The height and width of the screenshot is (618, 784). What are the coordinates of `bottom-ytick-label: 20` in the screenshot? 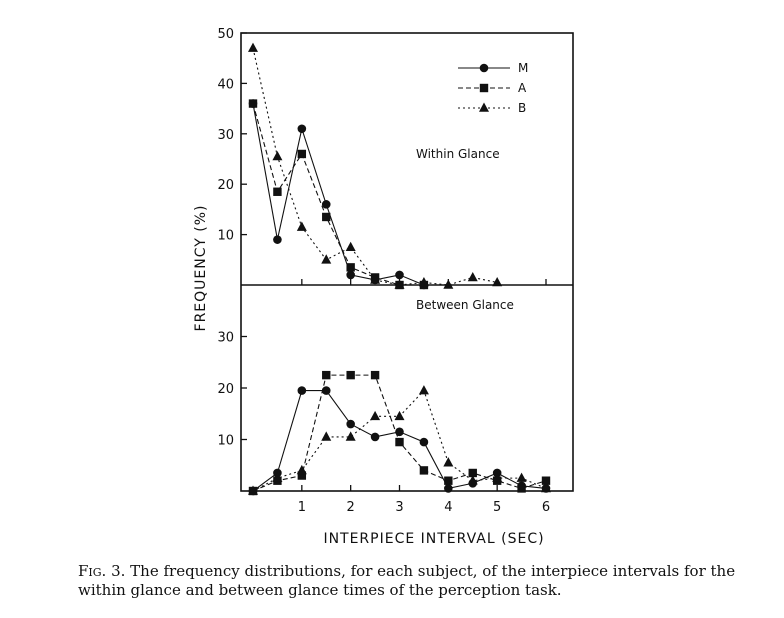 It's located at (225, 389).